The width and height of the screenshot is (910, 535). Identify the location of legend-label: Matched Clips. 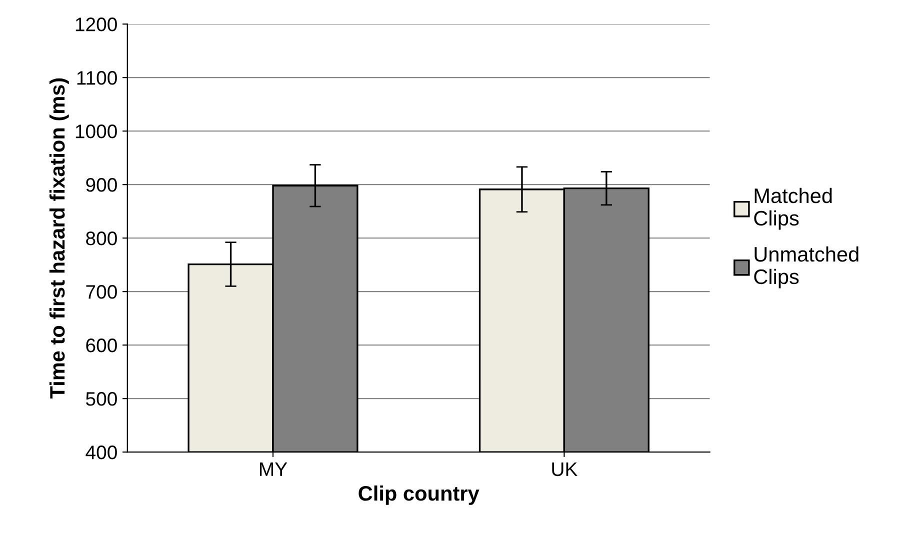
(793, 209).